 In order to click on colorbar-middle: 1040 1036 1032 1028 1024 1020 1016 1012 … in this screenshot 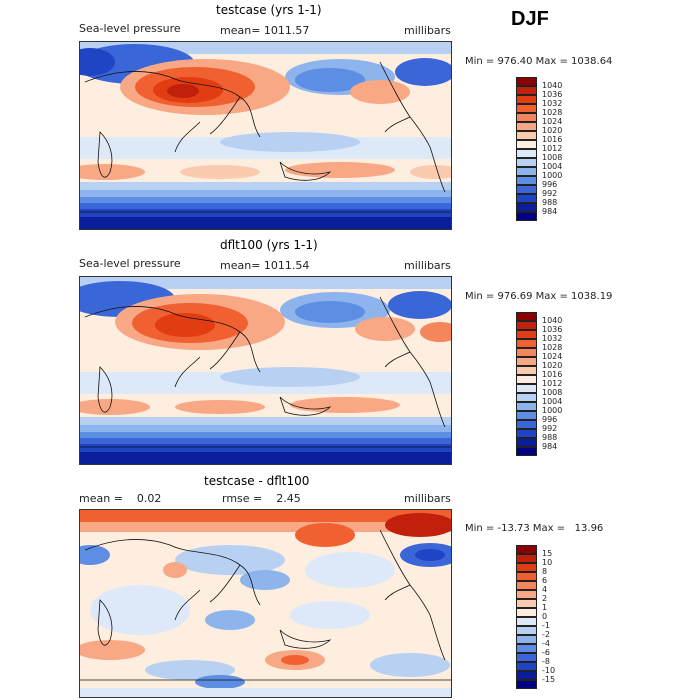, I will do `click(546, 387)`.